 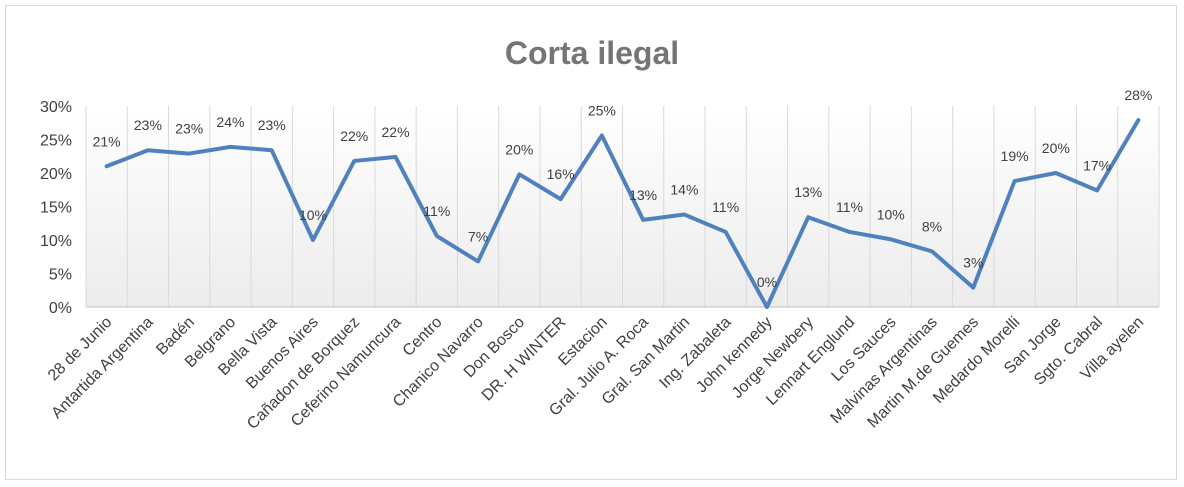 I want to click on y-tick-label: 25%, so click(x=56, y=141).